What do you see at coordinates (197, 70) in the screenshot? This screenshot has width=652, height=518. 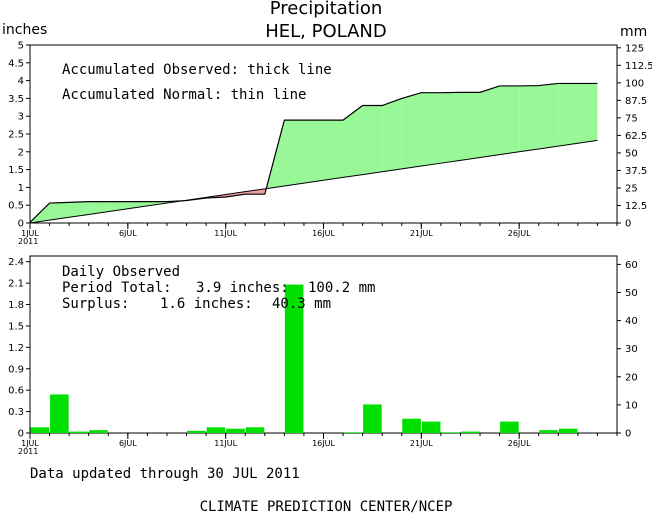 I see `legend-observed: Accumulated Observed: thick line` at bounding box center [197, 70].